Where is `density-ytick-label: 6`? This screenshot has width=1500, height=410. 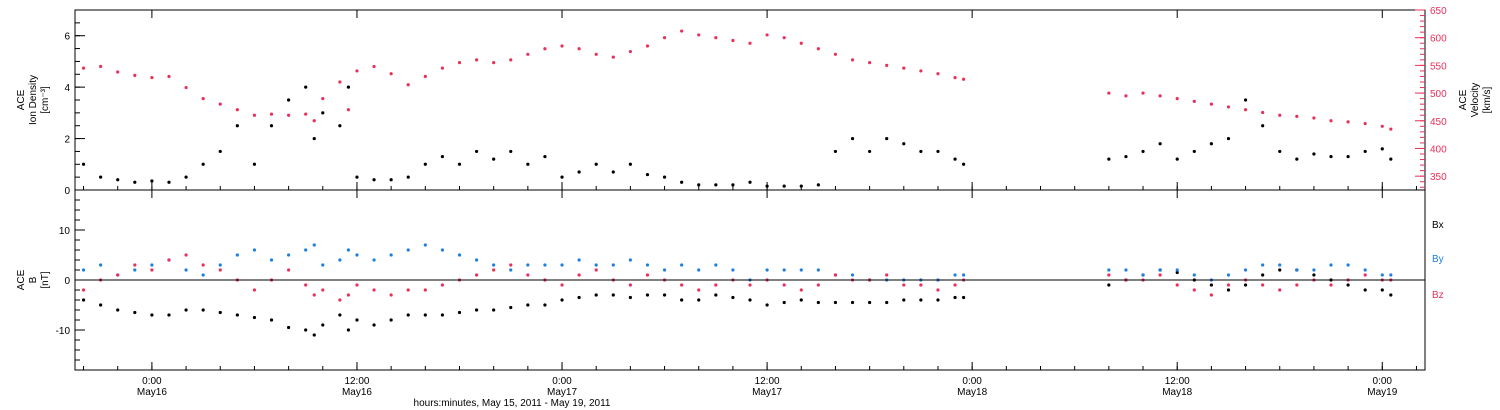 density-ytick-label: 6 is located at coordinates (67, 37).